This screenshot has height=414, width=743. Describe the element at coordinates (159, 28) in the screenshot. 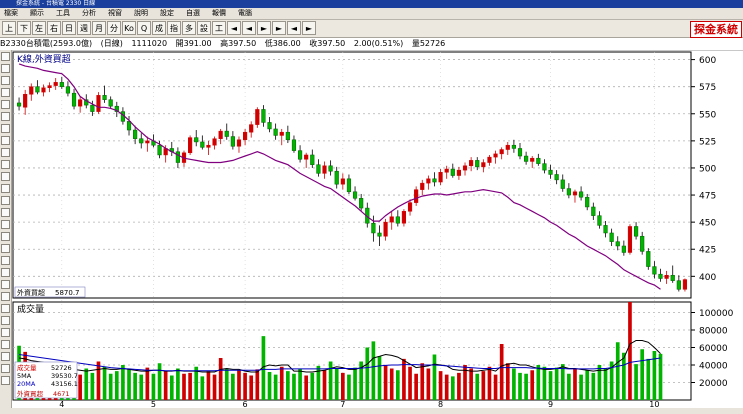

I see `toolbar-button-10: 成` at that location.